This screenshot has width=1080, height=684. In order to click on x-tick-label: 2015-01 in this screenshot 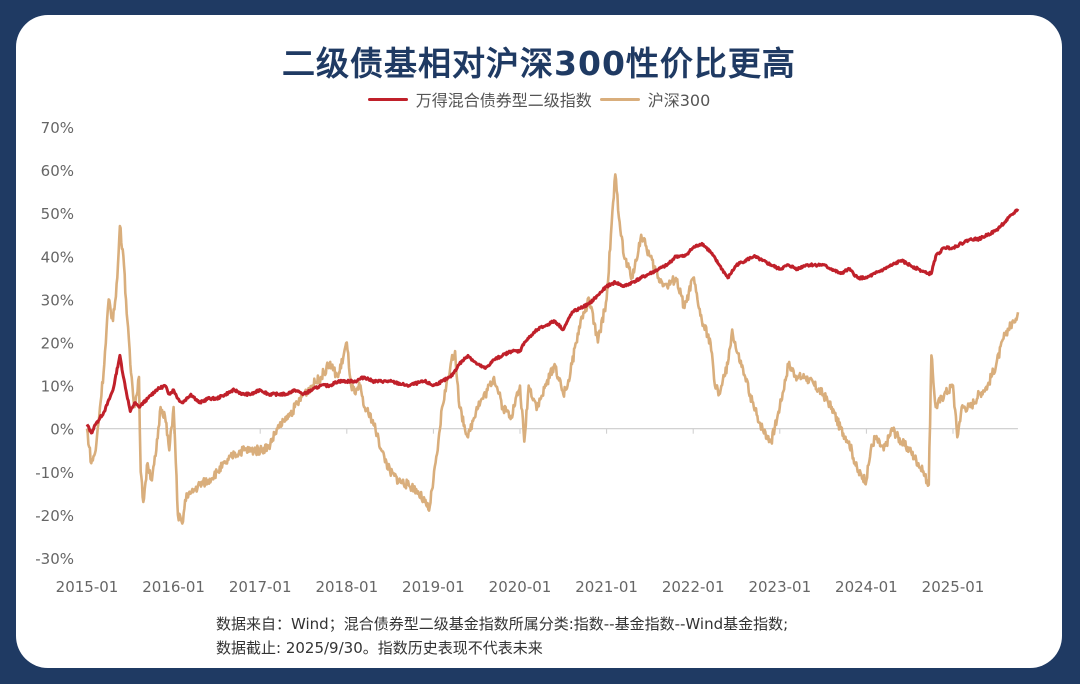, I will do `click(87, 587)`.